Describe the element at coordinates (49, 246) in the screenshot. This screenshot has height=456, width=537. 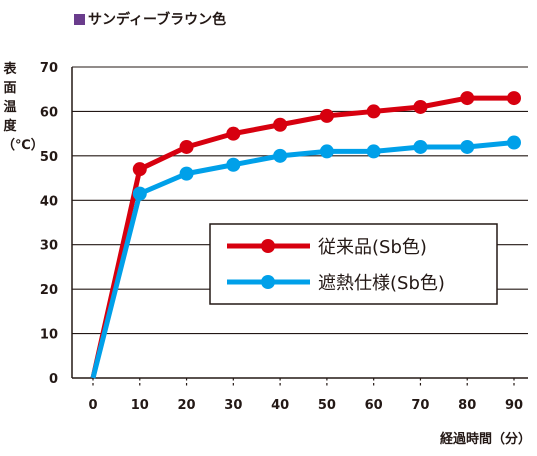
I see `y-tick-label: 30` at that location.